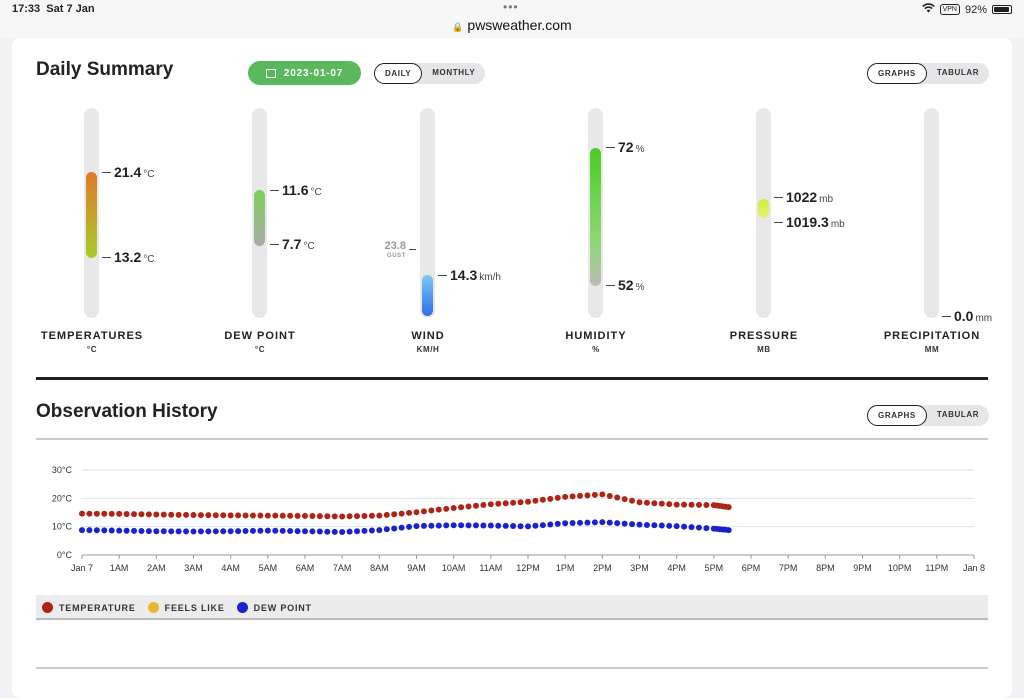 The image size is (1024, 698). I want to click on dew-point-low-value: 7.7 °C, so click(298, 244).